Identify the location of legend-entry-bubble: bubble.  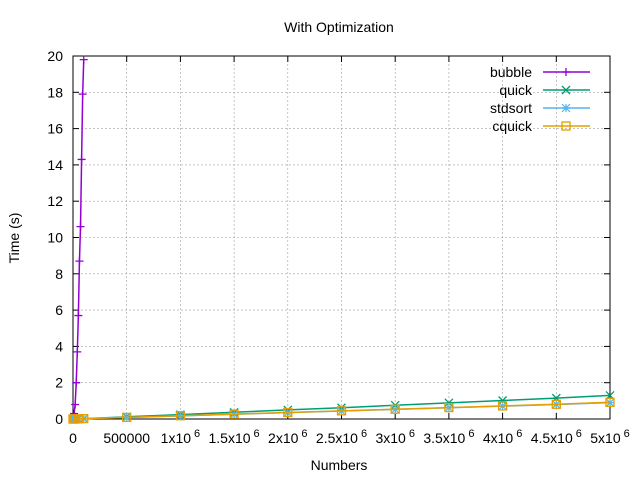
(540, 72).